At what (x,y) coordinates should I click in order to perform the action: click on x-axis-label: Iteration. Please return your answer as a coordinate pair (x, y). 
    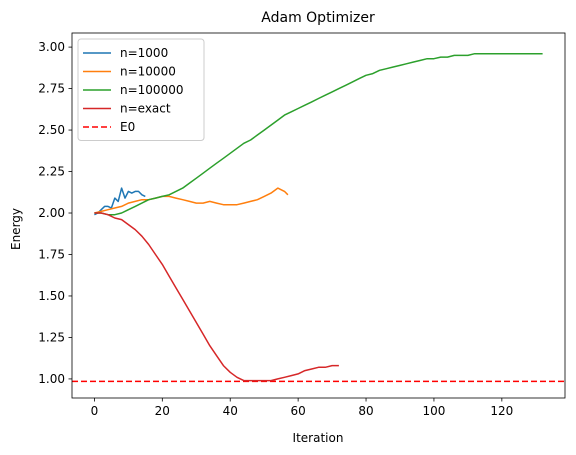
    Looking at the image, I should click on (318, 438).